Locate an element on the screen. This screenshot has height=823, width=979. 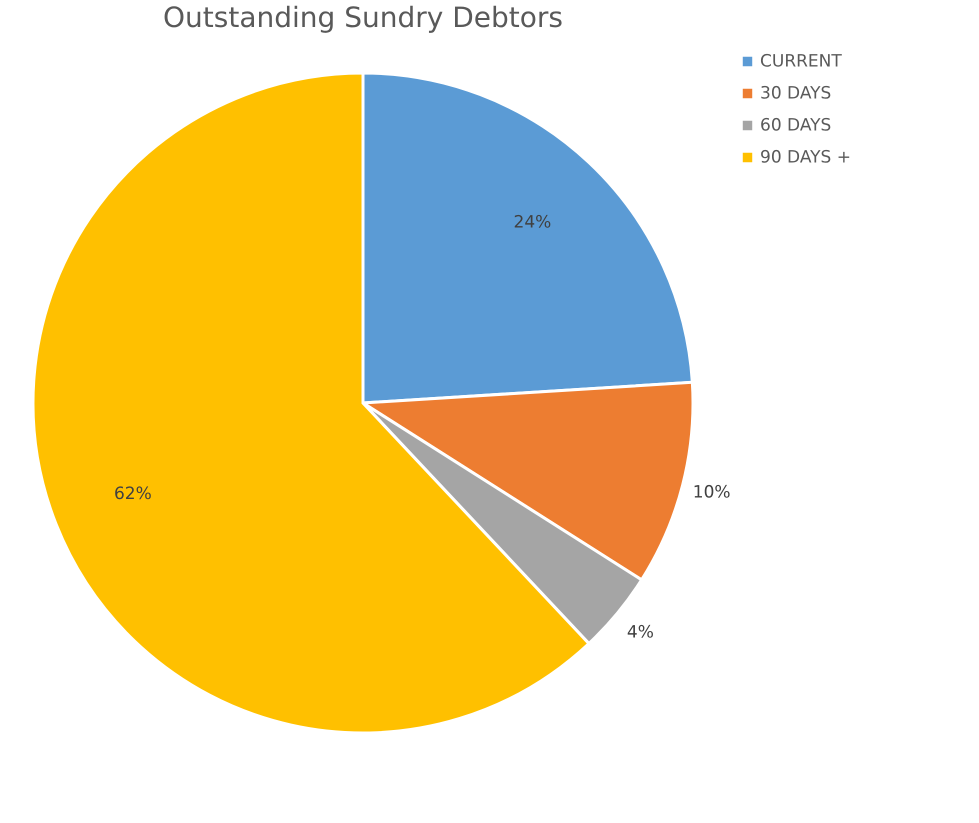
data-label: 24% is located at coordinates (533, 222).